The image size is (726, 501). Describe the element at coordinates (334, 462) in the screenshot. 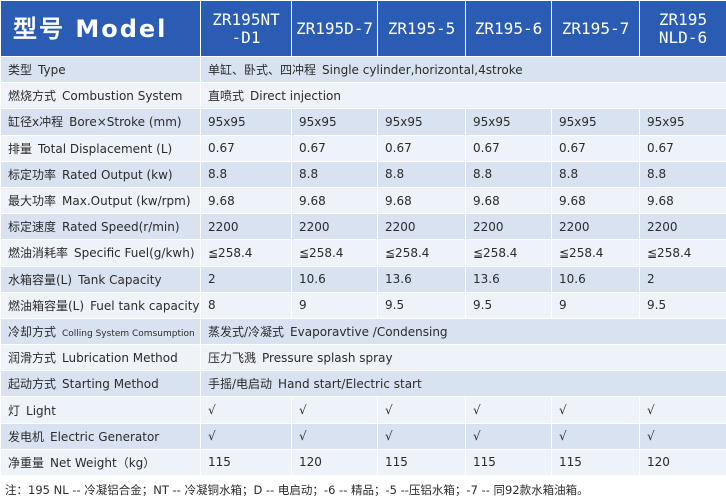

I see `value-cell: 120` at that location.